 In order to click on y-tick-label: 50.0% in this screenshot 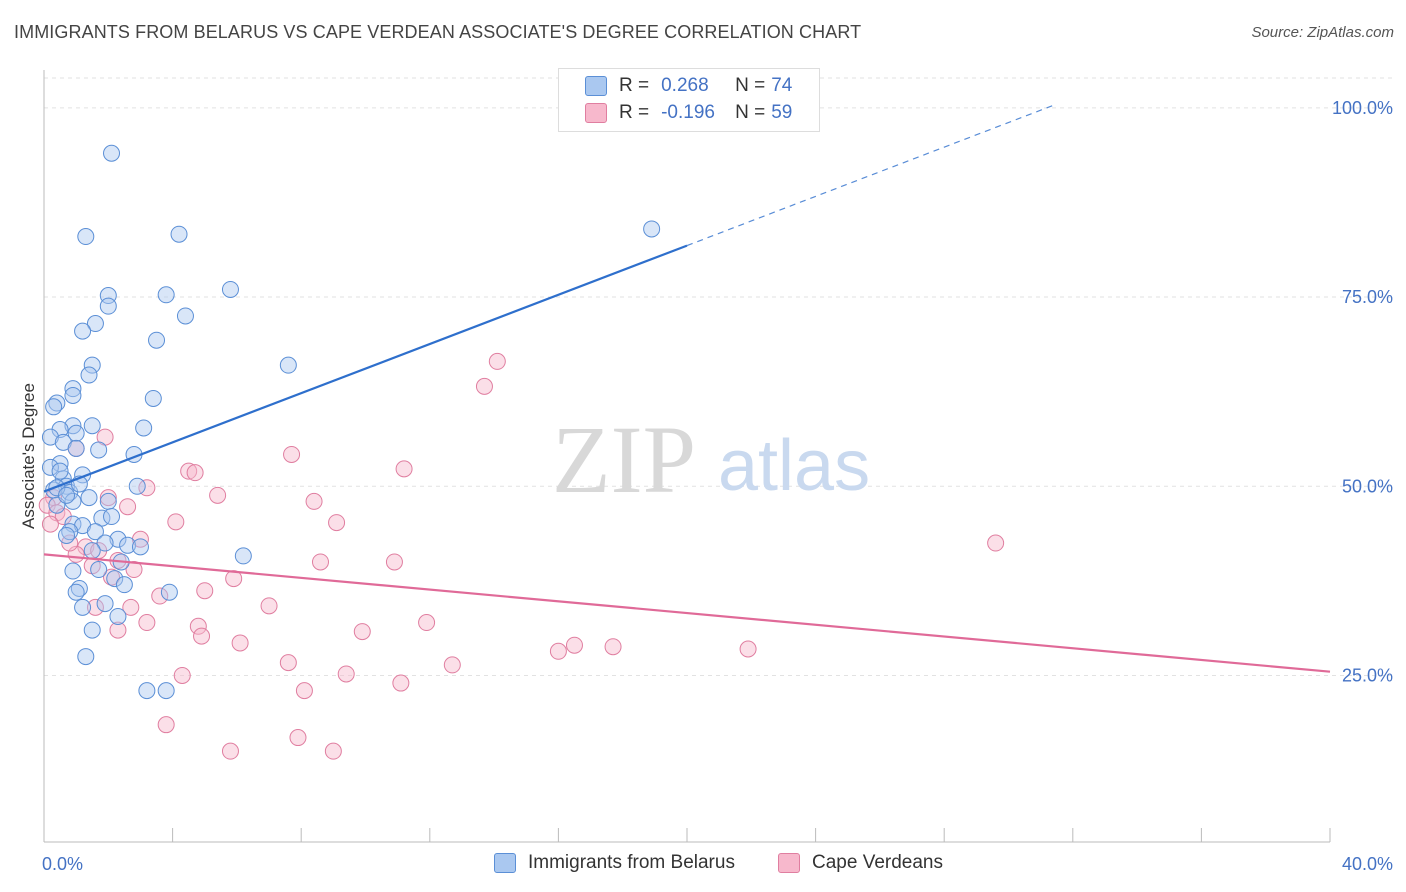, I will do `click(1367, 486)`.